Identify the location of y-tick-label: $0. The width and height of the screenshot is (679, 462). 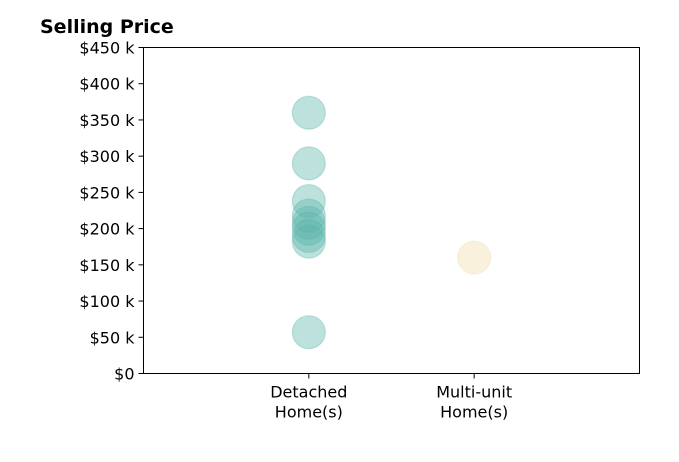
(124, 374).